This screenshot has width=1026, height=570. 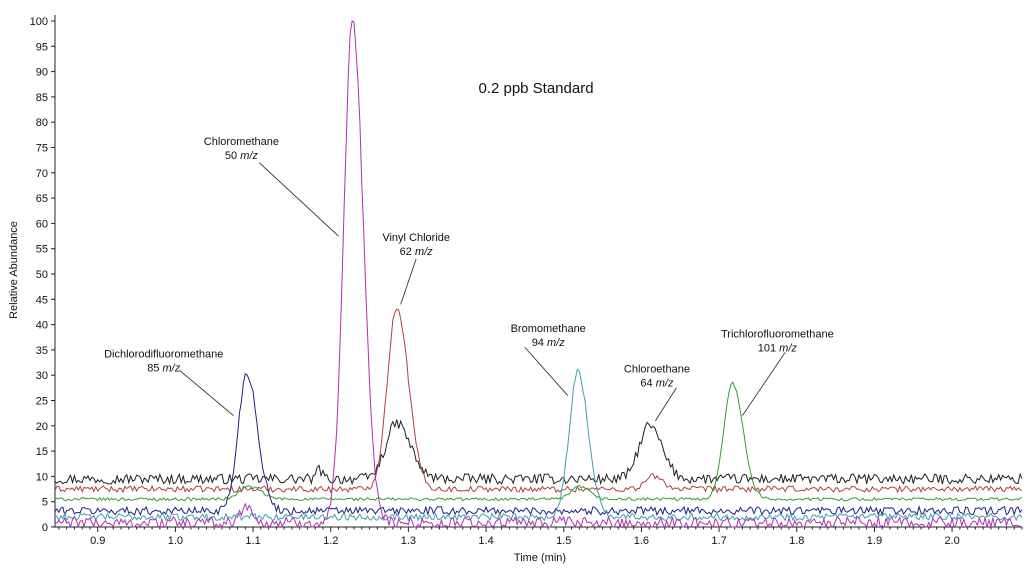 I want to click on x-tick-label: 1.0, so click(x=175, y=541).